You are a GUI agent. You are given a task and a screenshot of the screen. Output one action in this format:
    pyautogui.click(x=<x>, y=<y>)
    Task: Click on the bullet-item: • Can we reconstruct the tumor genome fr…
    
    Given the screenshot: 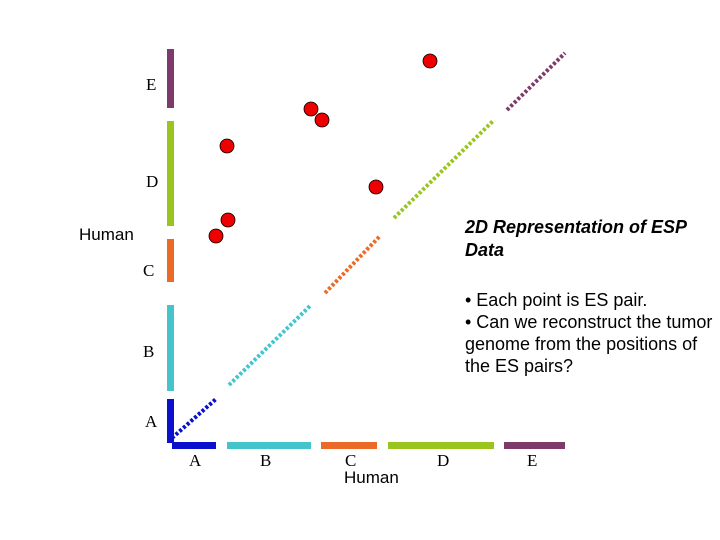 What is the action you would take?
    pyautogui.click(x=589, y=344)
    